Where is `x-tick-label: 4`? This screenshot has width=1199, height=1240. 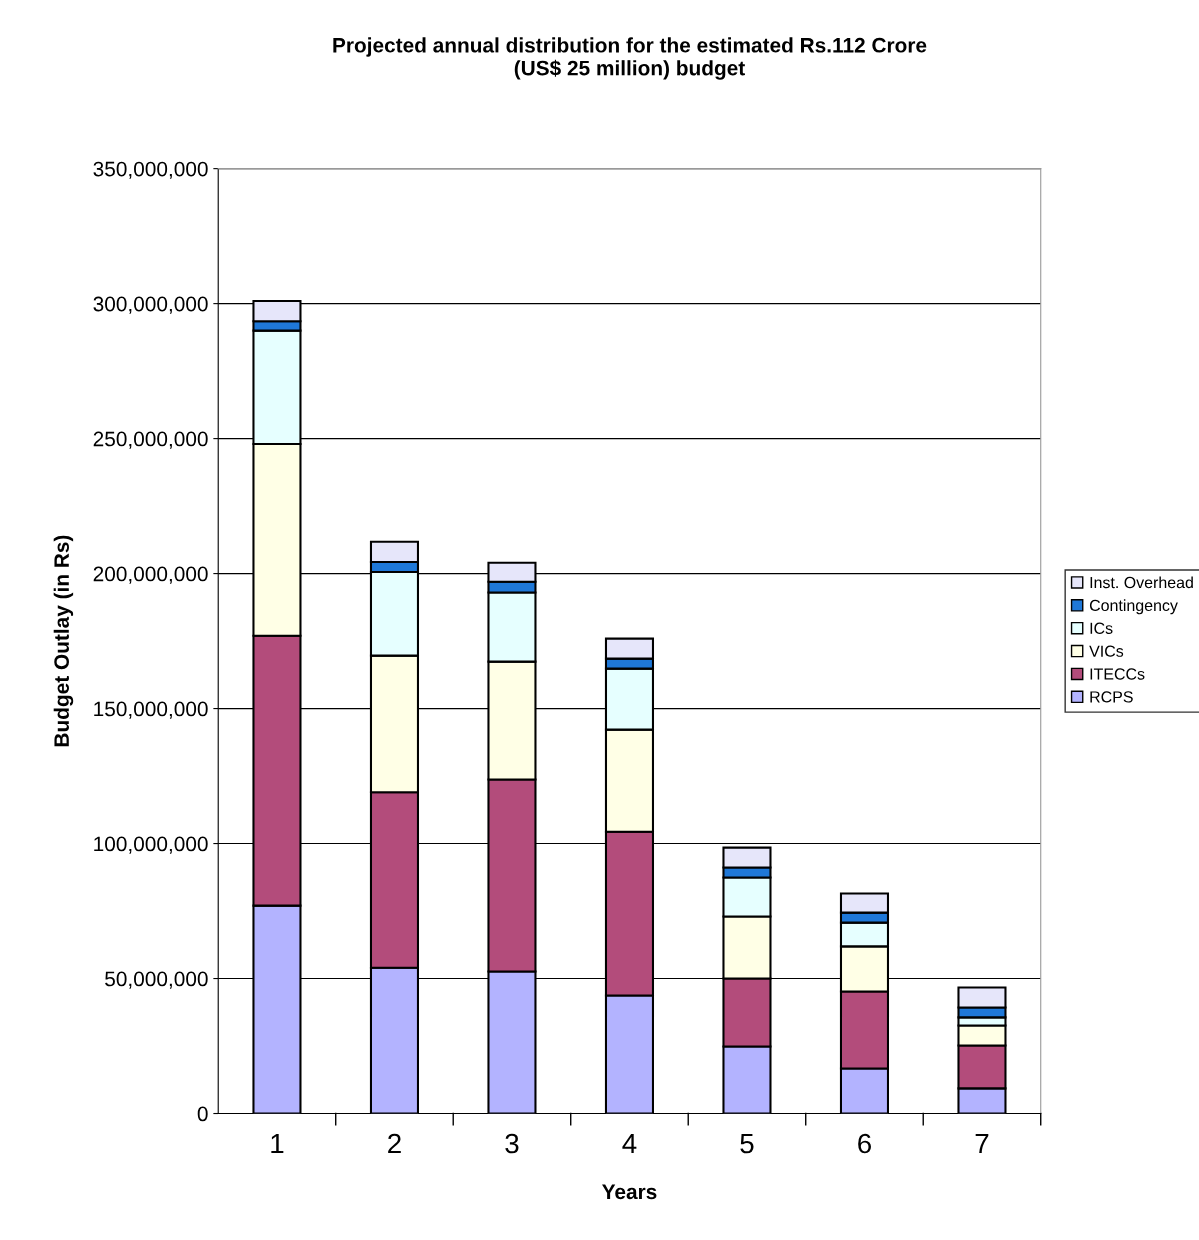
x-tick-label: 4 is located at coordinates (629, 1143).